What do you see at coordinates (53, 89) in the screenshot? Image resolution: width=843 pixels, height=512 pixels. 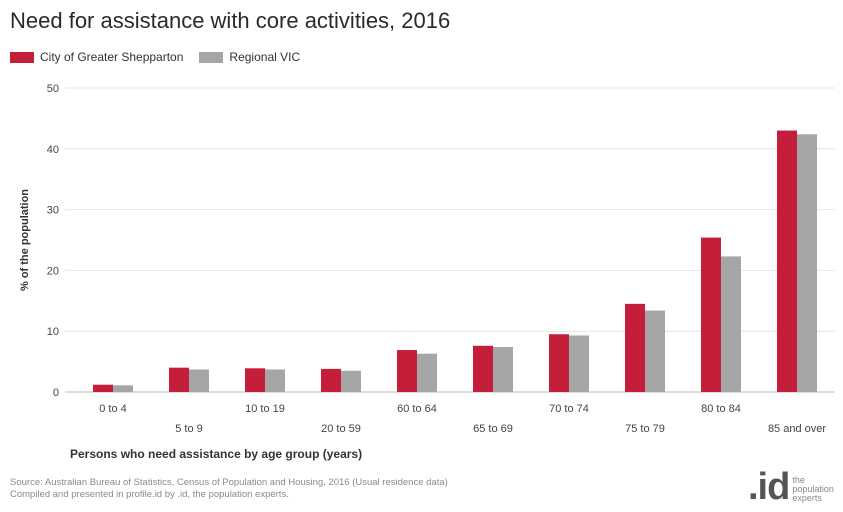 I see `y-tick-label: 50` at bounding box center [53, 89].